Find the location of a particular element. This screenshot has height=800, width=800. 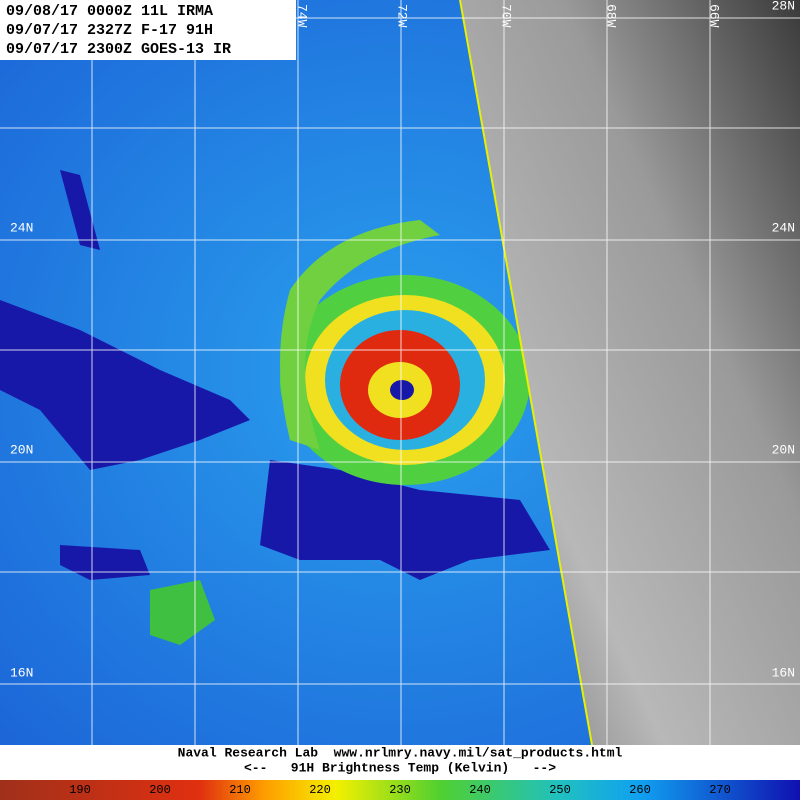

latitude-label: 28N is located at coordinates (783, 6).